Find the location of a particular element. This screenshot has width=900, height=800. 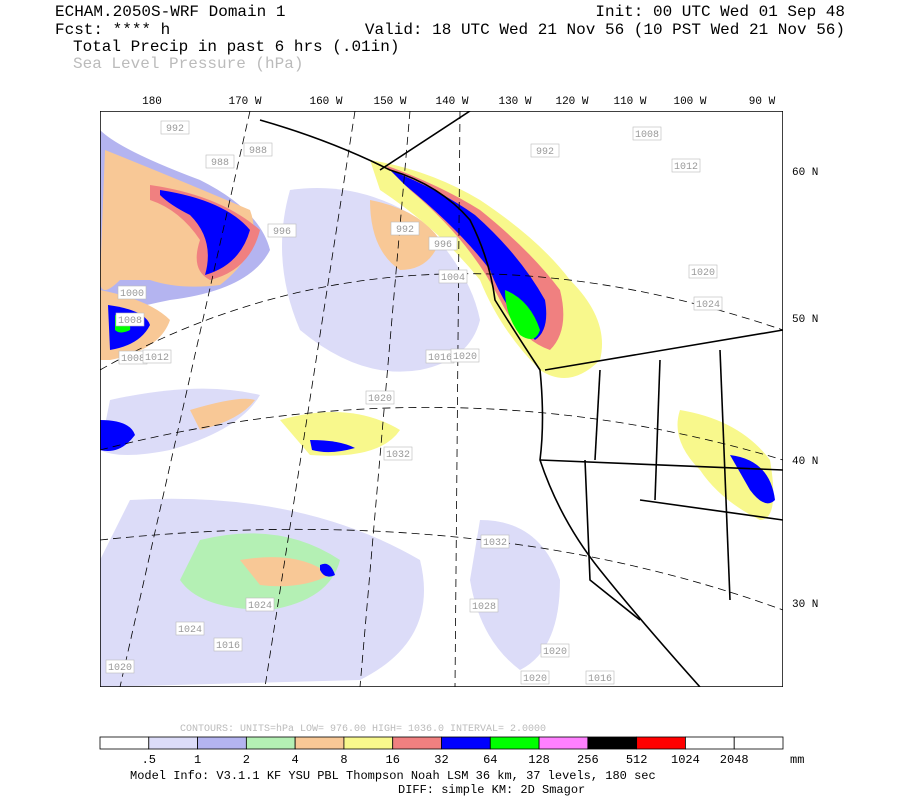

colorbar: .5 1 2 4 8 16 32 64 128 256 512 1024 2048 mm is located at coordinates (451, 751).